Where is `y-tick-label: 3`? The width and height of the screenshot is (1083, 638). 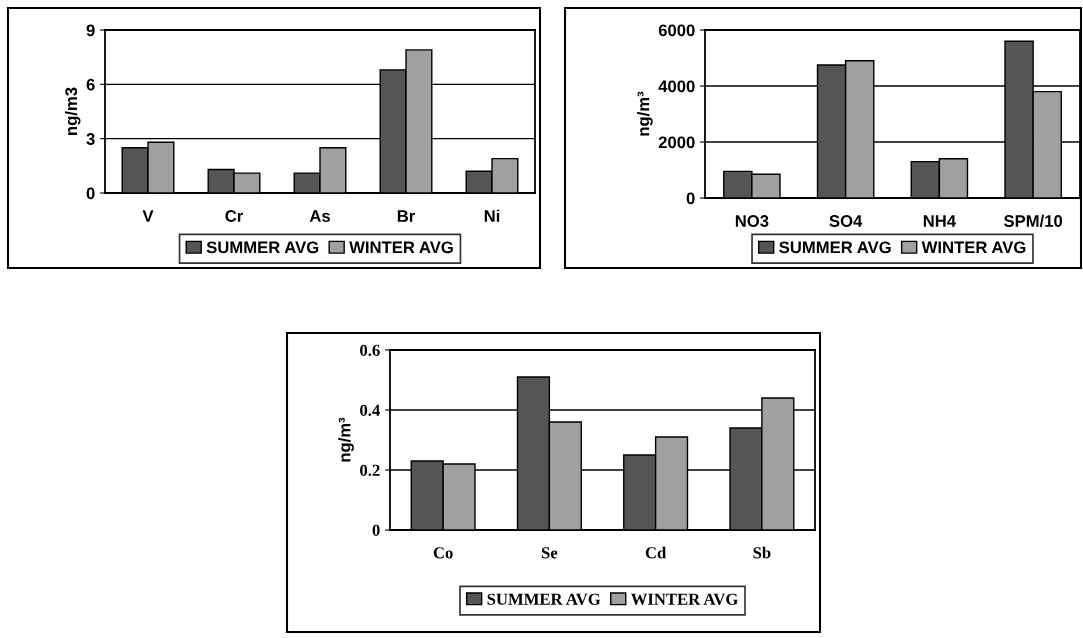
y-tick-label: 3 is located at coordinates (90, 139).